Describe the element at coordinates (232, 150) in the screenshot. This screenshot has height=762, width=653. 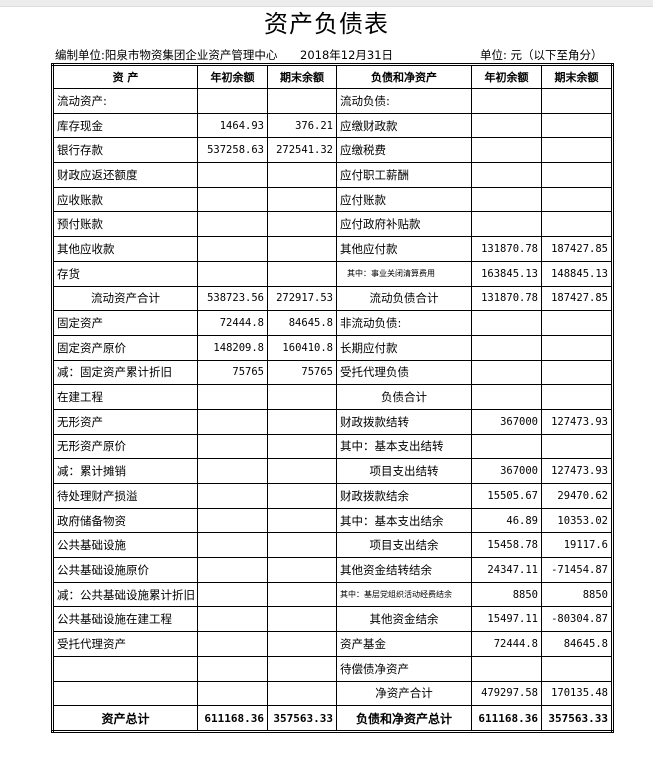
I see `amount-cell: 537258.63` at that location.